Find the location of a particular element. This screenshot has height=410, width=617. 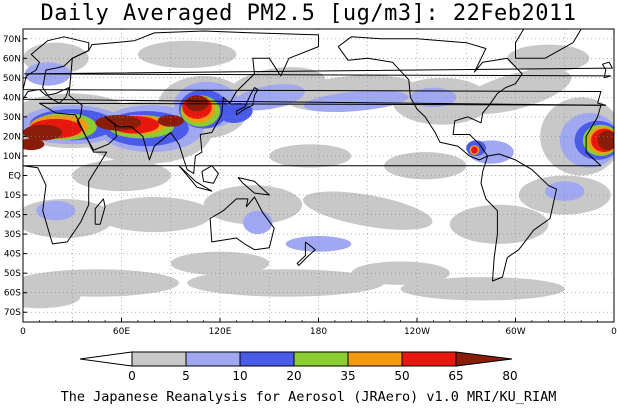

lat-tick-label: 60N is located at coordinates (12, 59).